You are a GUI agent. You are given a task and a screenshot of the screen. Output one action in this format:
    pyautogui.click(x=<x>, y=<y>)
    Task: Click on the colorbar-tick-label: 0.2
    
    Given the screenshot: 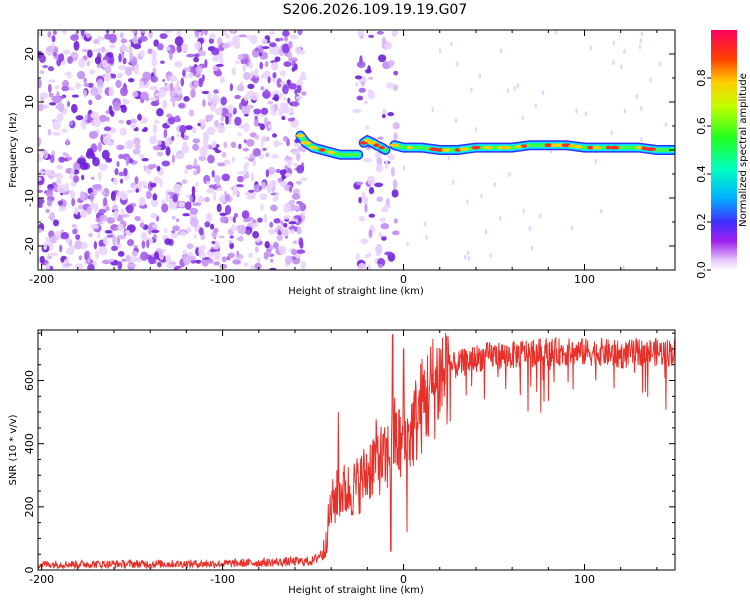 What is the action you would take?
    pyautogui.click(x=701, y=222)
    